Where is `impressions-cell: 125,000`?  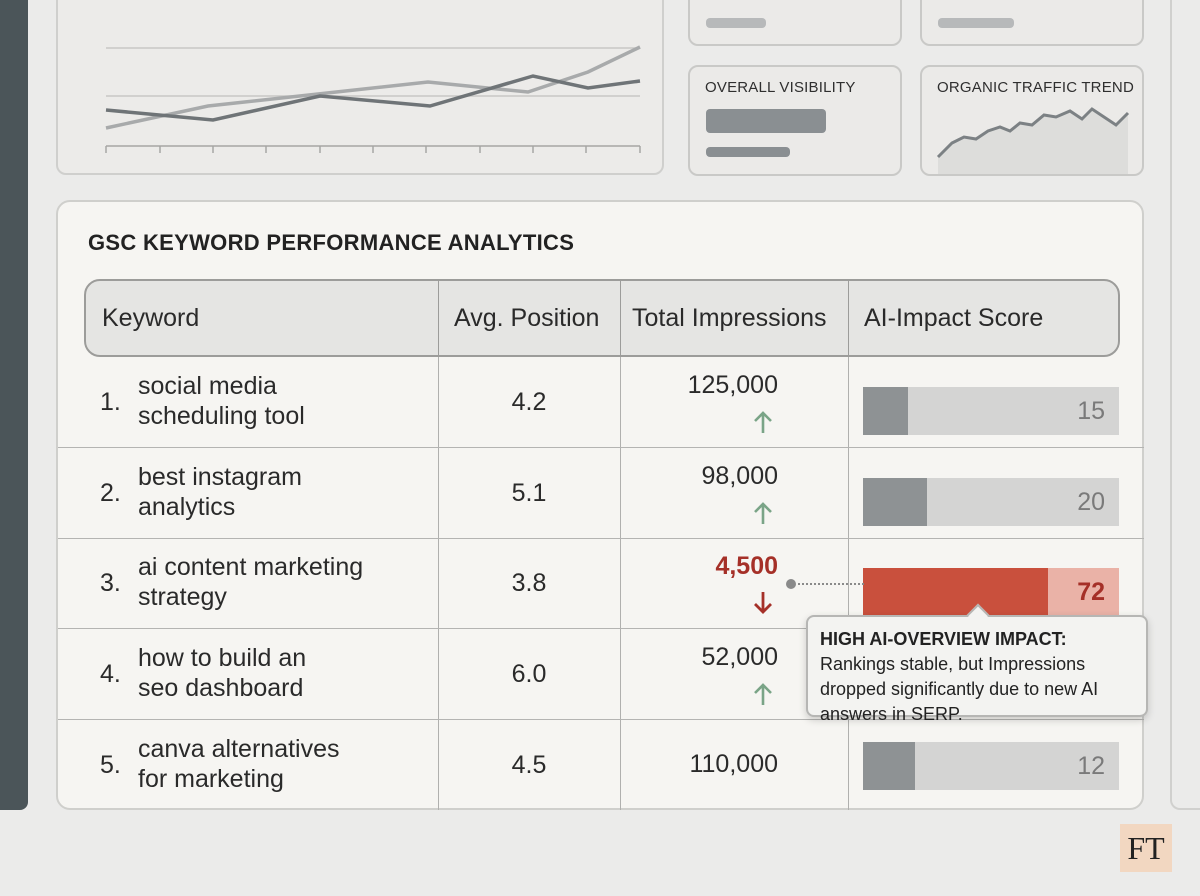 impressions-cell: 125,000 is located at coordinates (732, 385).